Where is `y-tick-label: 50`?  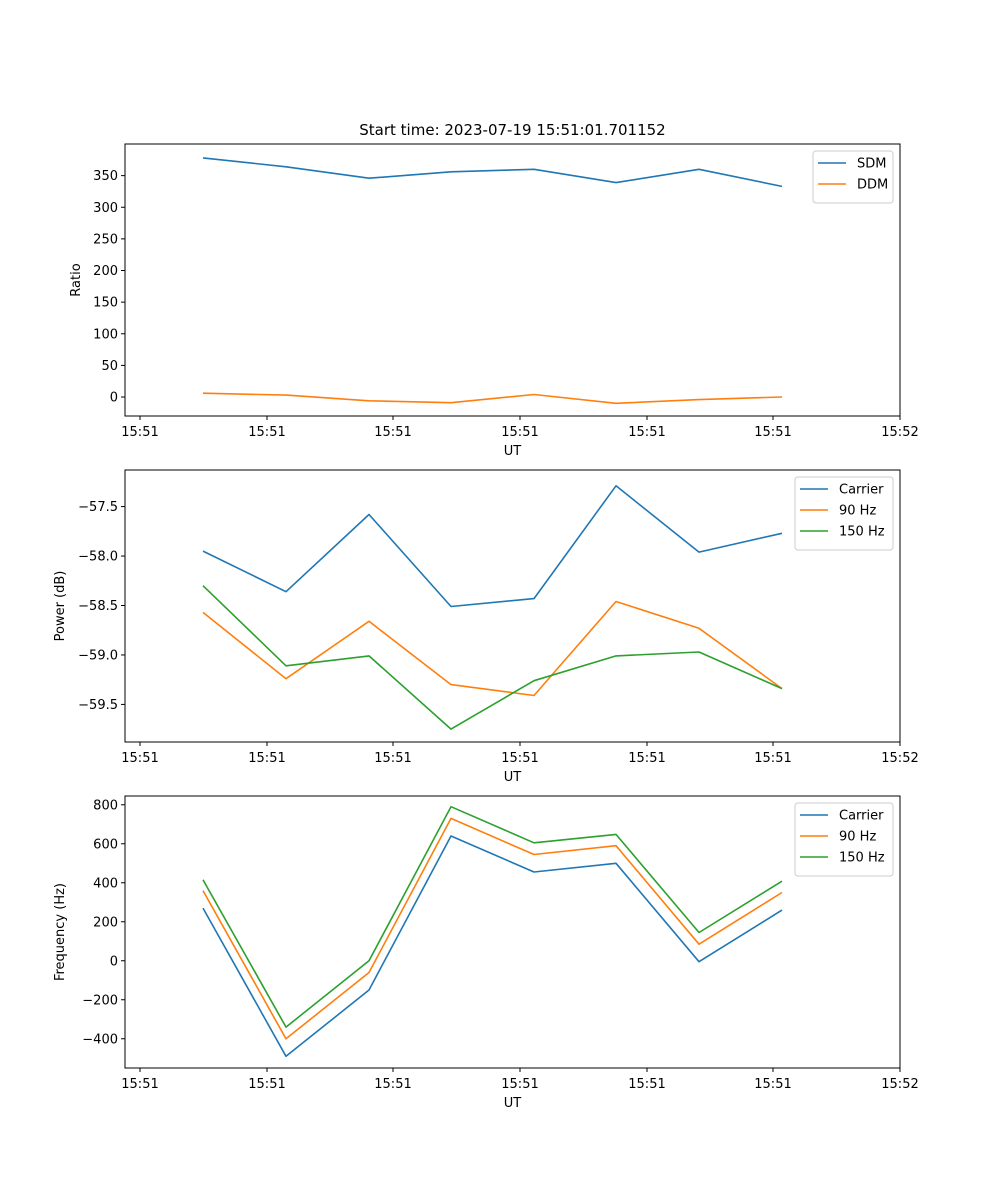 y-tick-label: 50 is located at coordinates (109, 366).